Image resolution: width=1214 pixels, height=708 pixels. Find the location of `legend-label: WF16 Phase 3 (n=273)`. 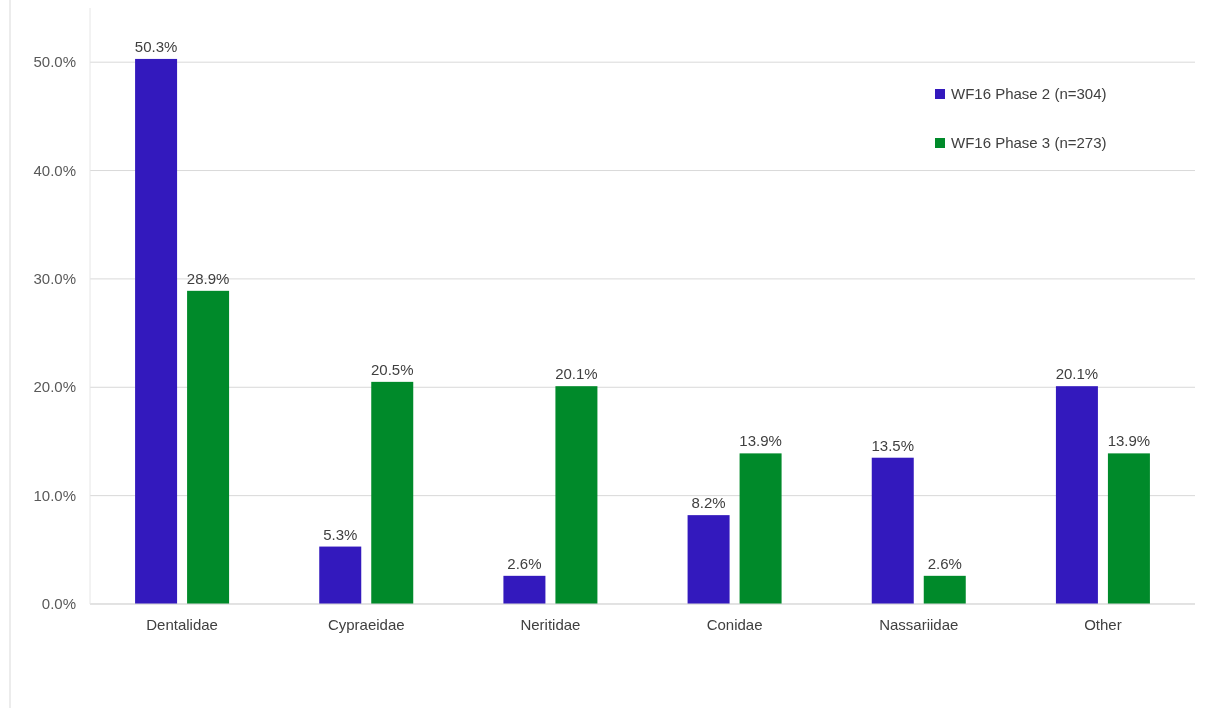

legend-label: WF16 Phase 3 (n=273) is located at coordinates (1029, 142).